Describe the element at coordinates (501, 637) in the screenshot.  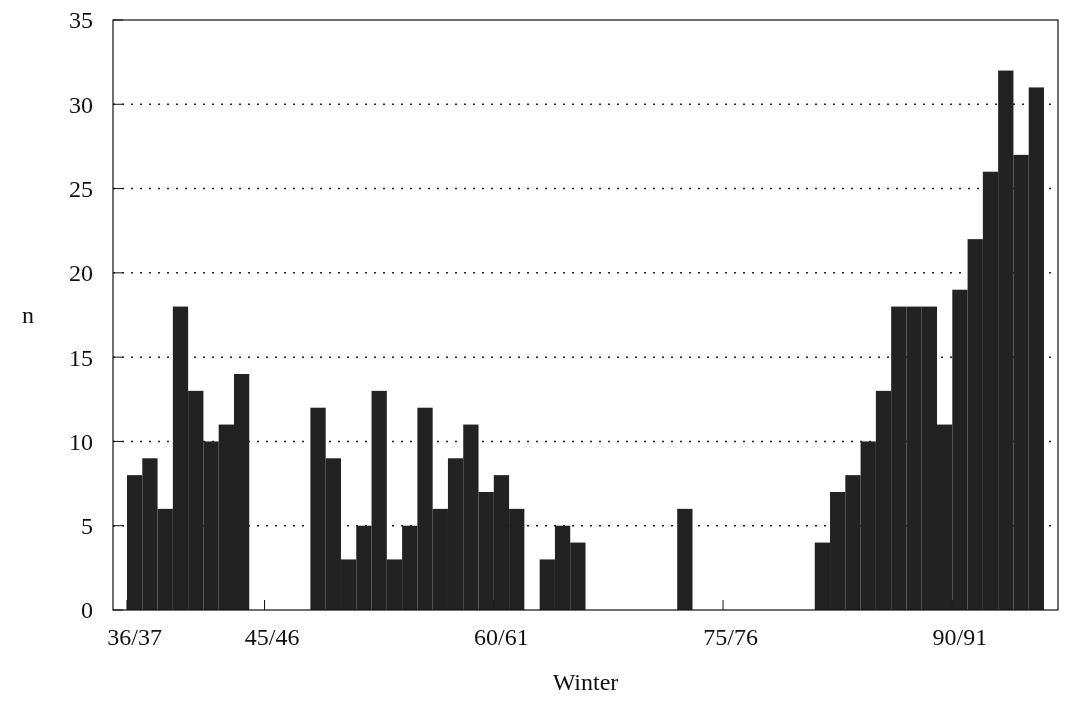
I see `x-tick-label: 60/61` at that location.